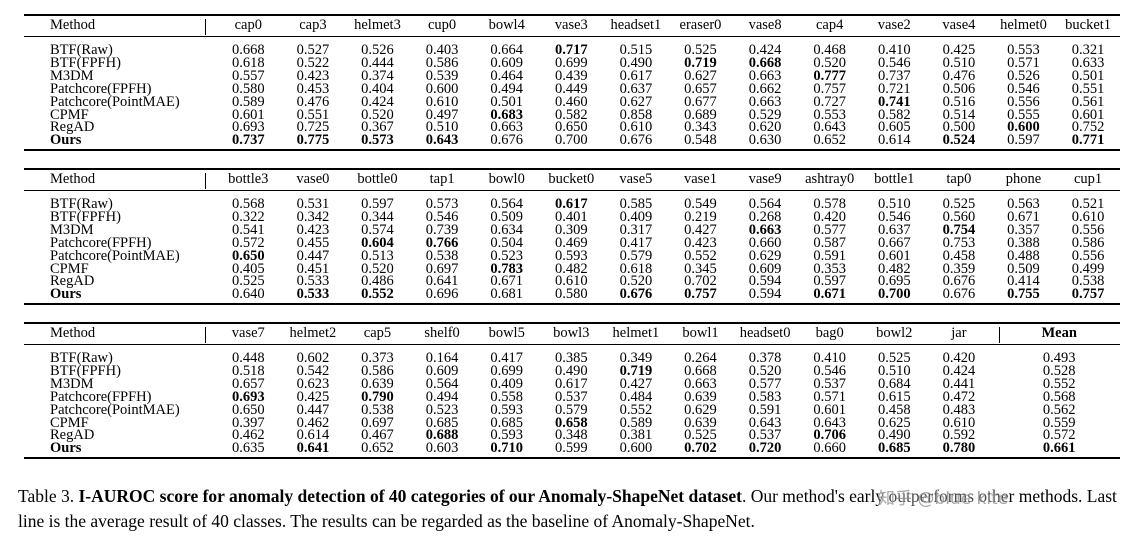 This screenshot has height=538, width=1148. I want to click on score-cell: 0.697, so click(377, 422).